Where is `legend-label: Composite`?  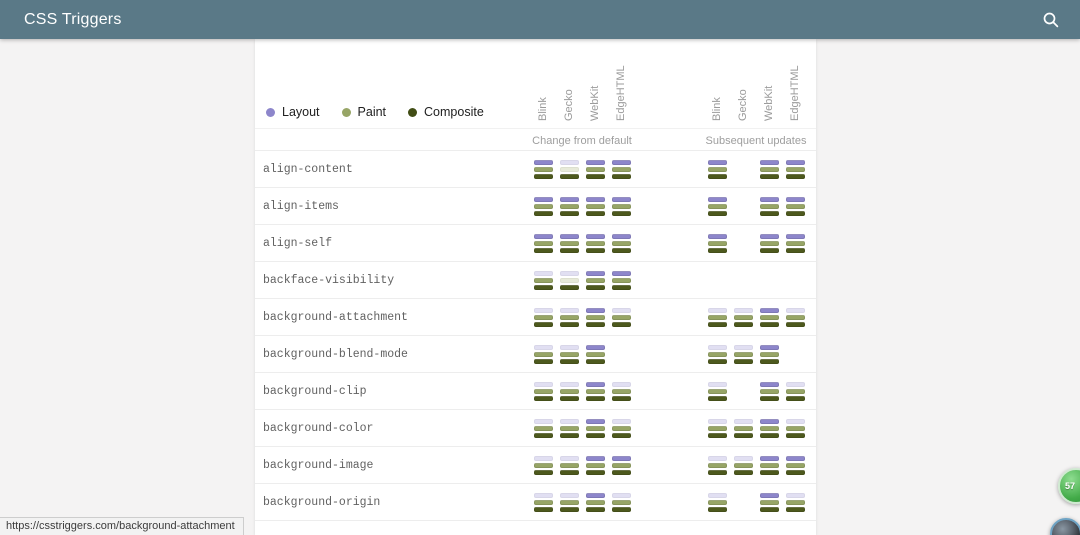
legend-label: Composite is located at coordinates (454, 112).